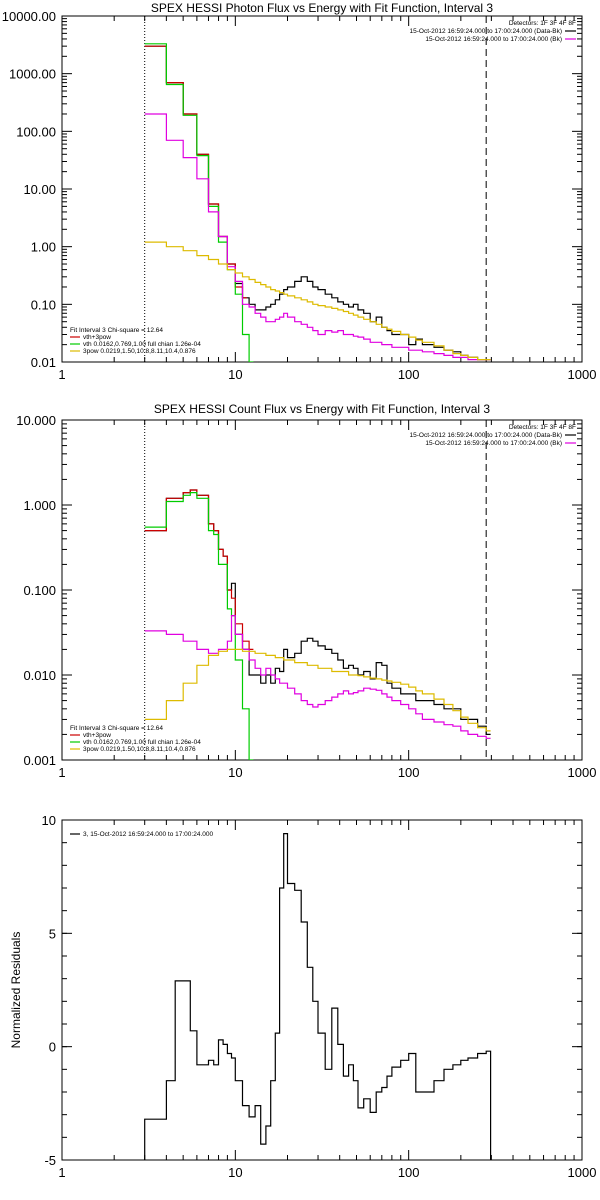  I want to click on y-tick-label: 1.000, so click(39, 505).